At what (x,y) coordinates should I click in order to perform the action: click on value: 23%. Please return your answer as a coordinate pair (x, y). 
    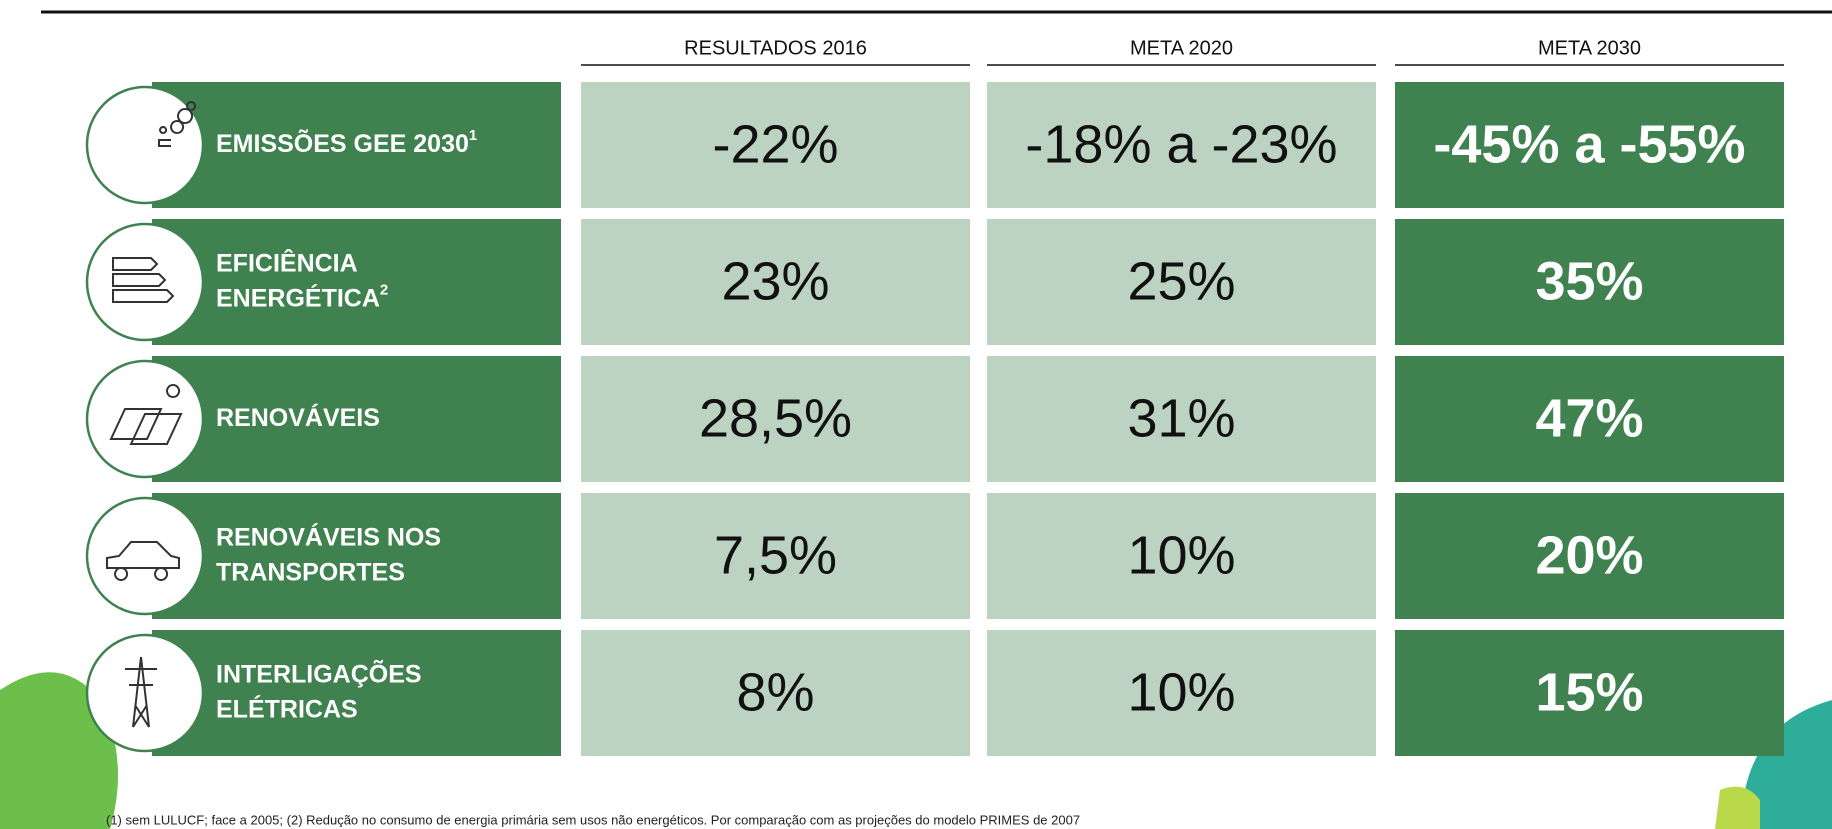
    Looking at the image, I should click on (775, 281).